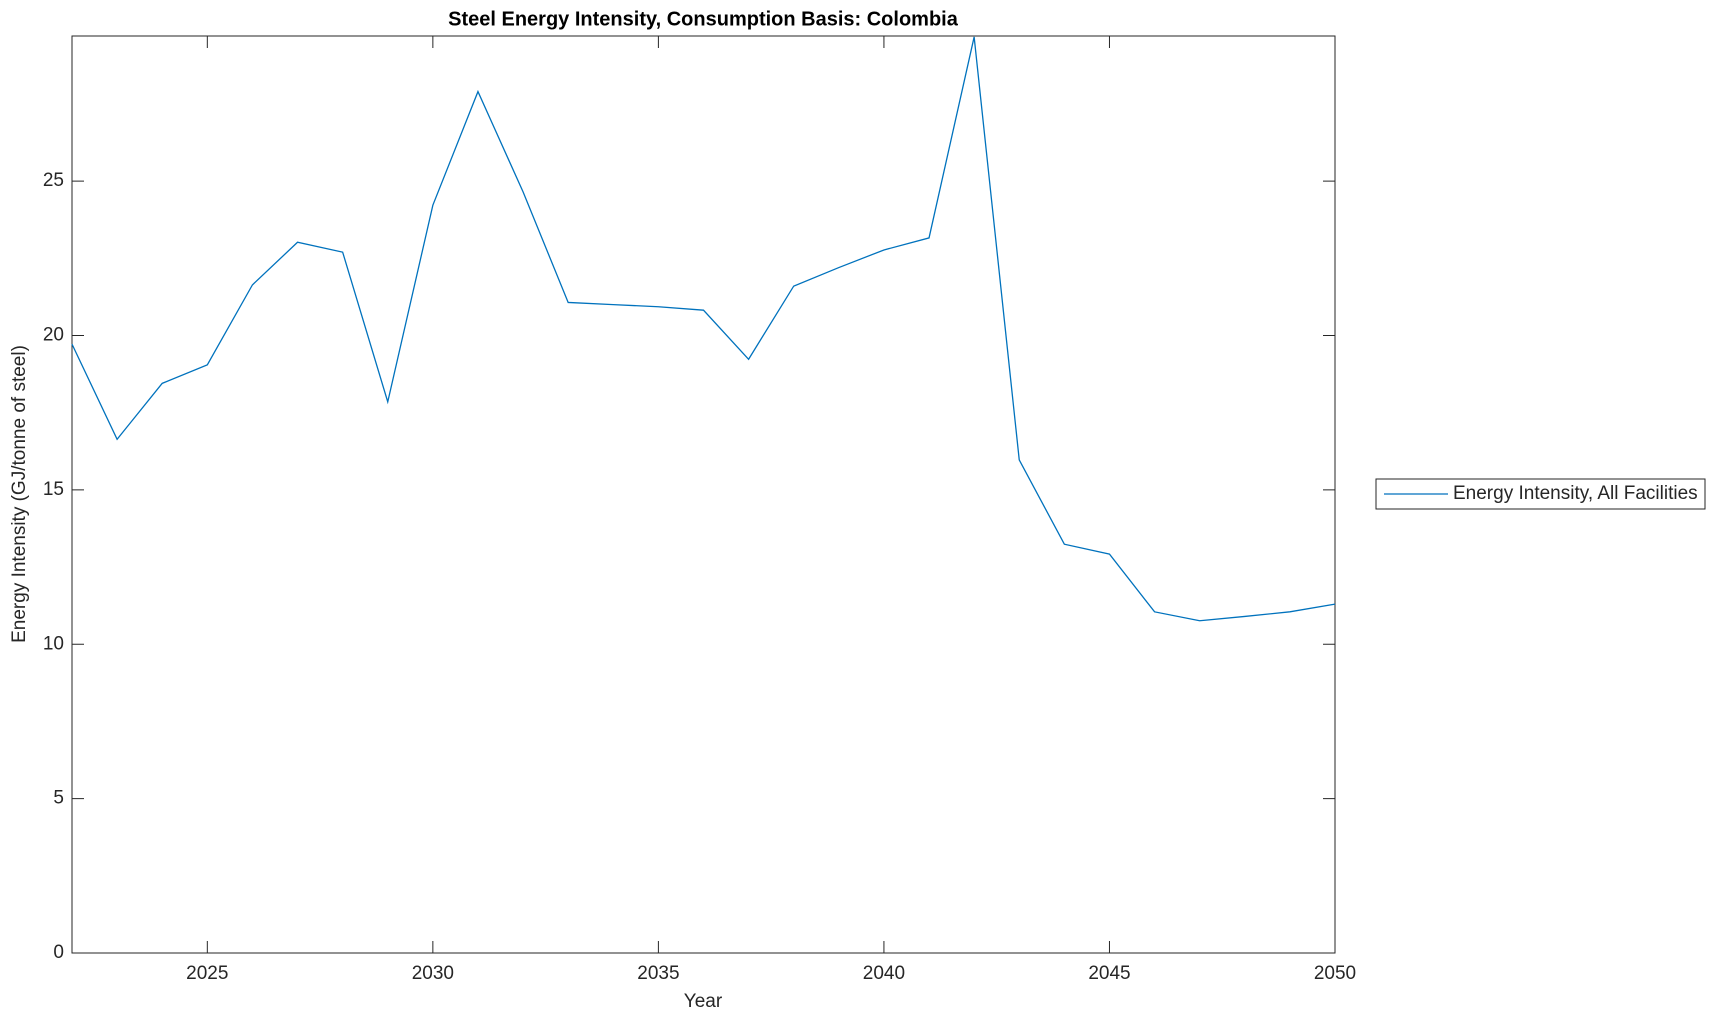  Describe the element at coordinates (53, 489) in the screenshot. I see `y-tick-label: 15` at that location.